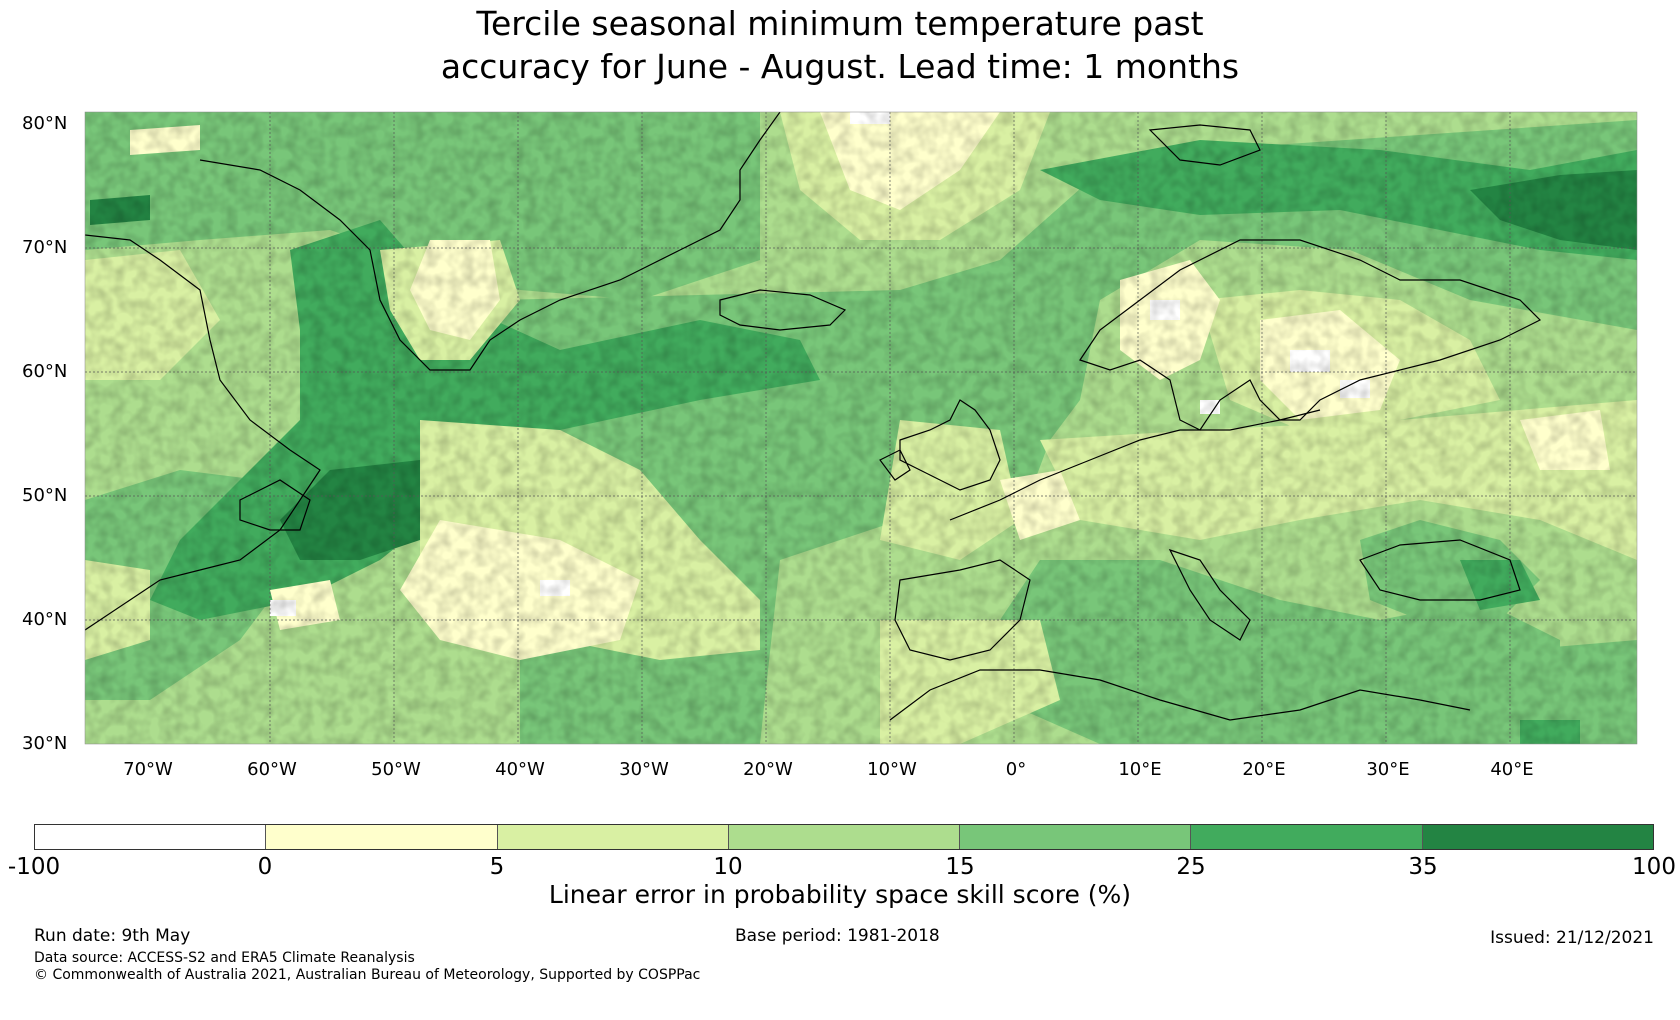  Describe the element at coordinates (1140, 769) in the screenshot. I see `lon-label-10e: 10°E` at that location.